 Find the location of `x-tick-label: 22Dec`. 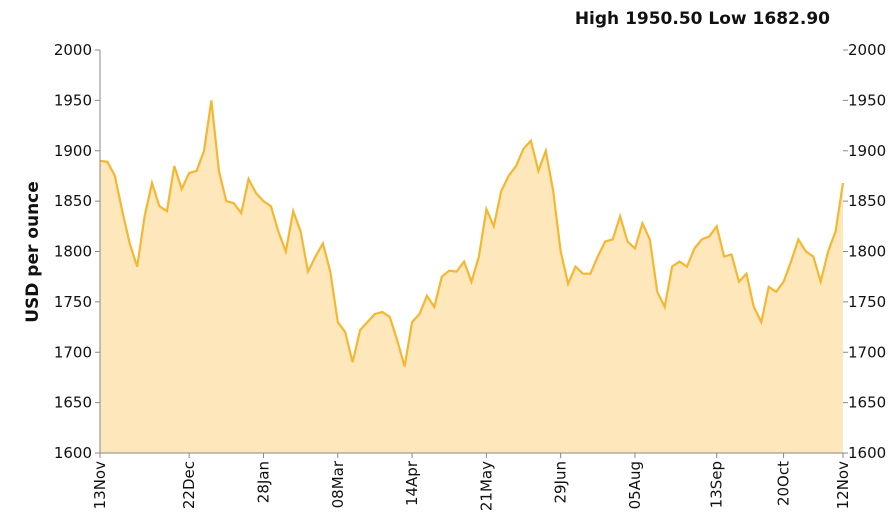

x-tick-label: 22Dec is located at coordinates (189, 485).